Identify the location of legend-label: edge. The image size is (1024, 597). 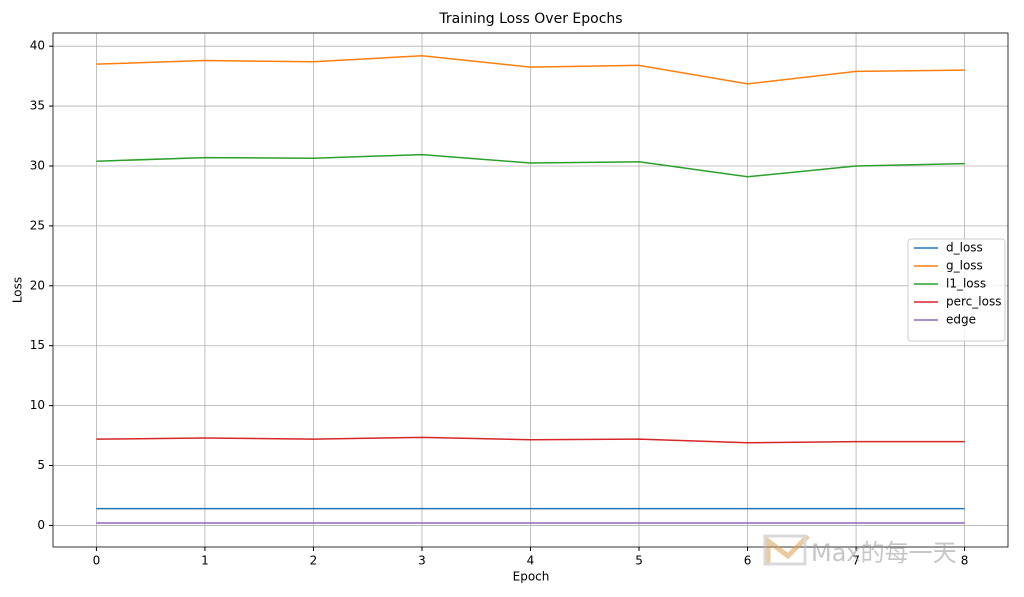
(961, 320).